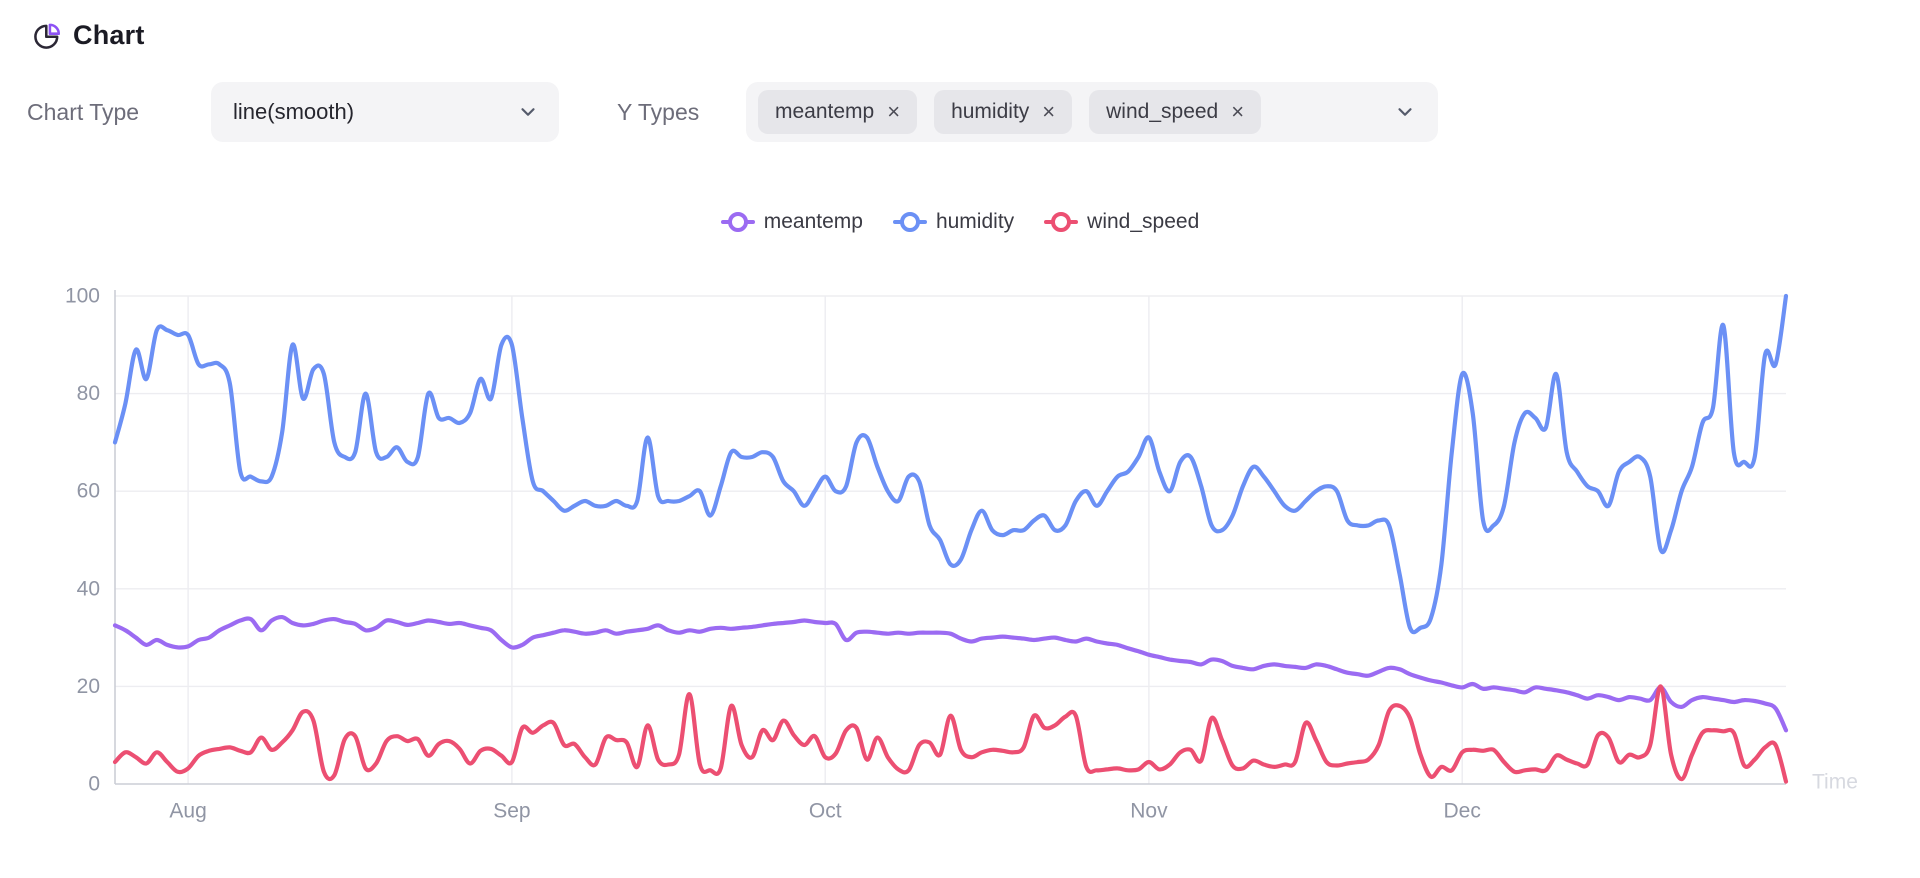  Describe the element at coordinates (109, 35) in the screenshot. I see `page-title: Chart` at that location.